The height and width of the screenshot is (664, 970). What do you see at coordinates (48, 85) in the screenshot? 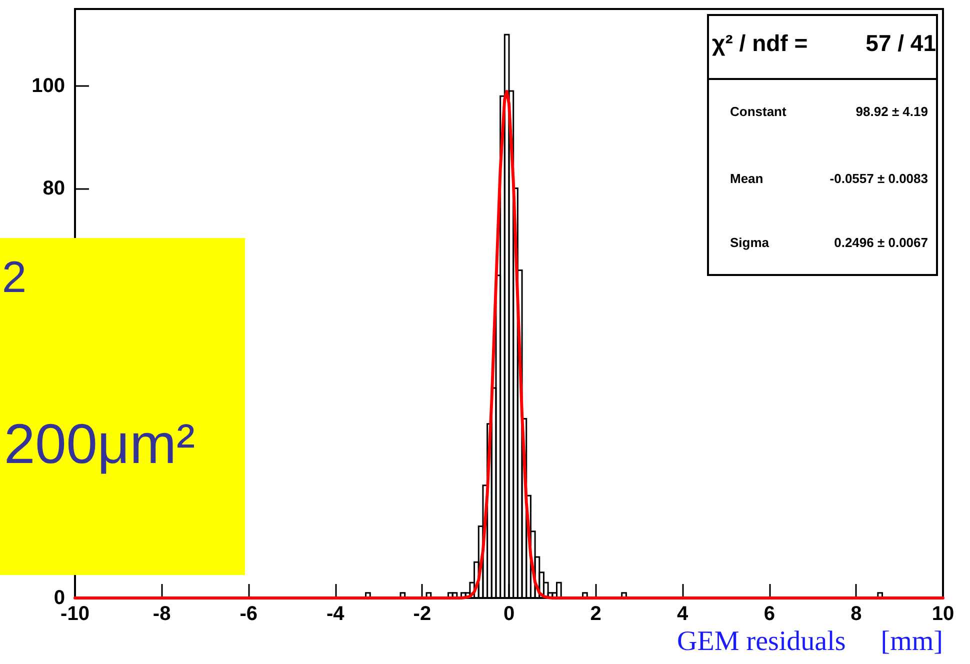
I see `y-tick-label: 100` at bounding box center [48, 85].